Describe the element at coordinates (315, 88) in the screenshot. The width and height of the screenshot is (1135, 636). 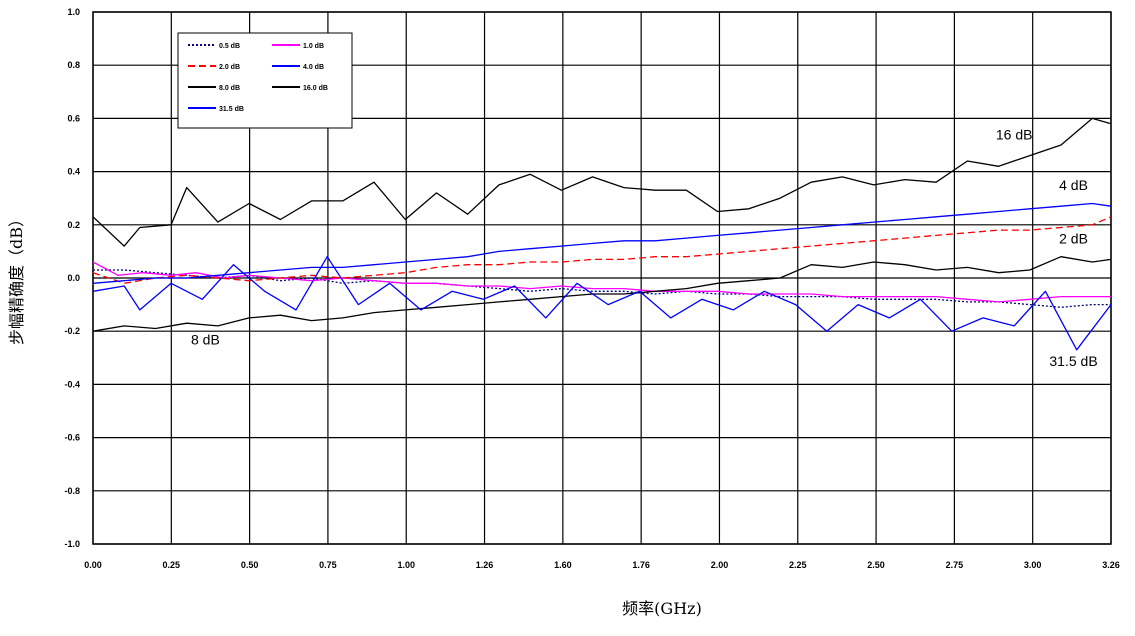
I see `legend-label: 16.0 dB` at that location.